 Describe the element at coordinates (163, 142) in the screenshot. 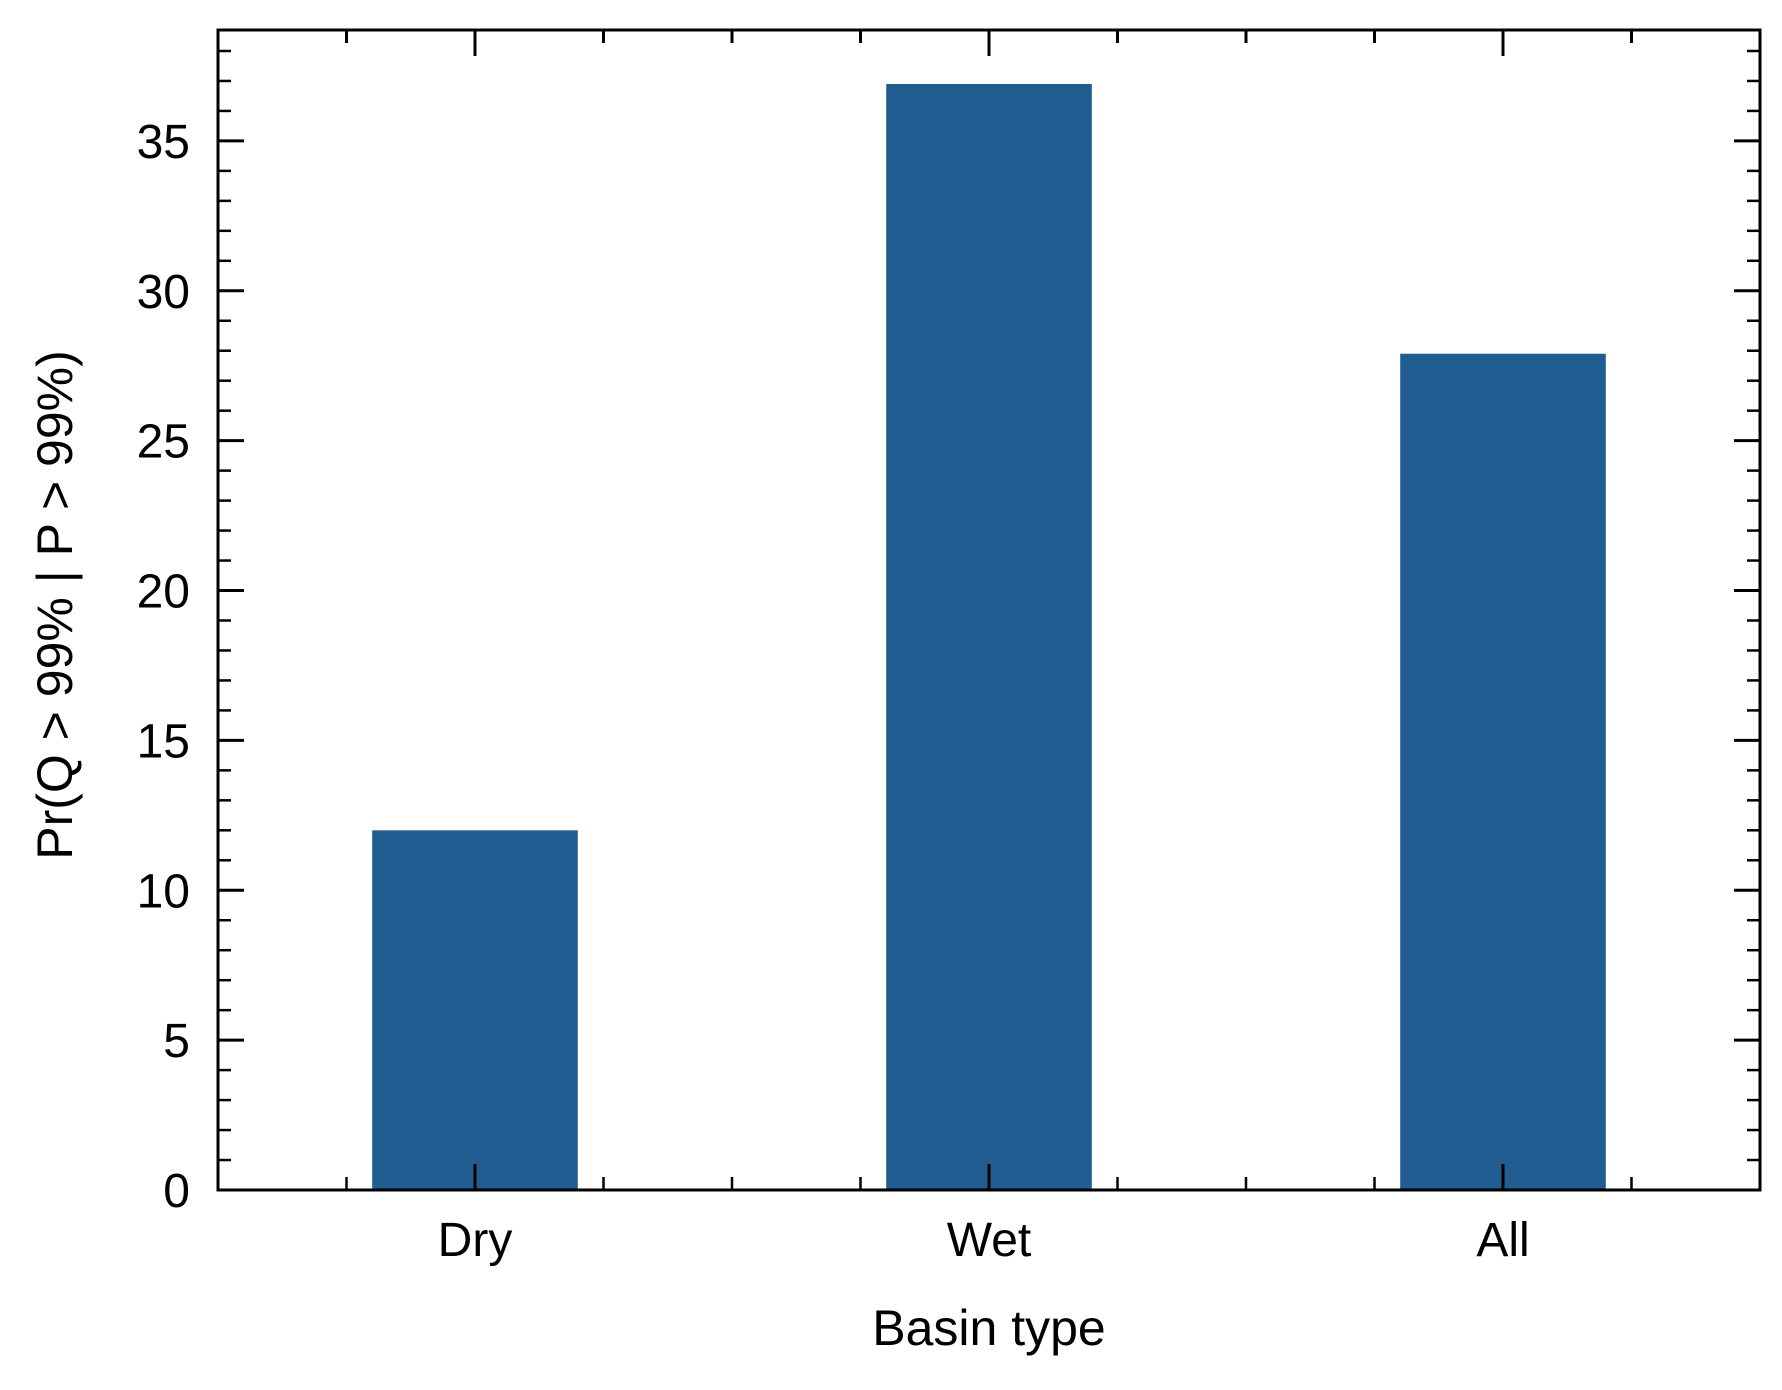

I see `y-tick-label: 35` at that location.